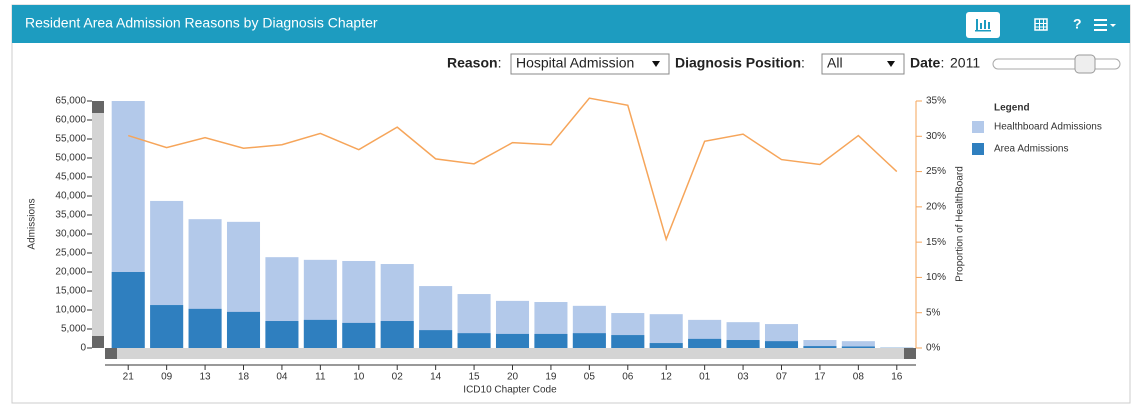 The image size is (1136, 404). What do you see at coordinates (70, 101) in the screenshot?
I see `y-tick-label: 65,000` at bounding box center [70, 101].